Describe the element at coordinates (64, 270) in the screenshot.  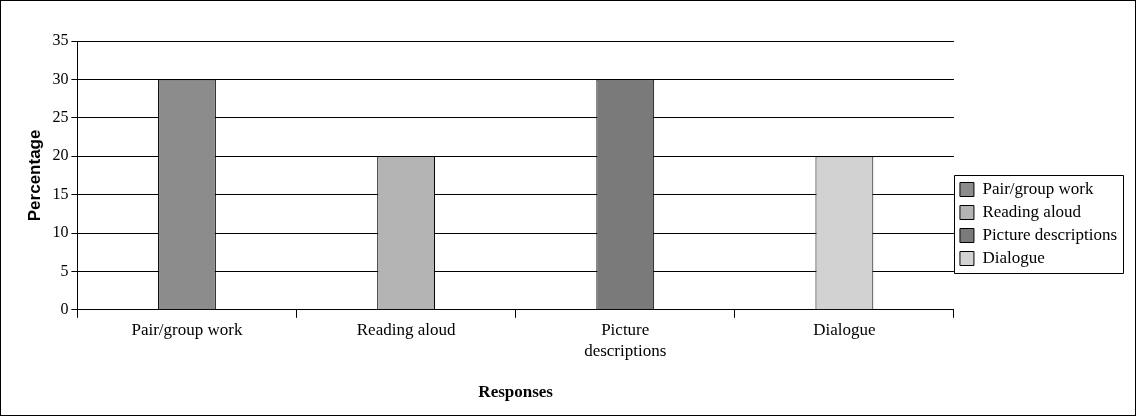
I see `y-tick-label: 5` at that location.